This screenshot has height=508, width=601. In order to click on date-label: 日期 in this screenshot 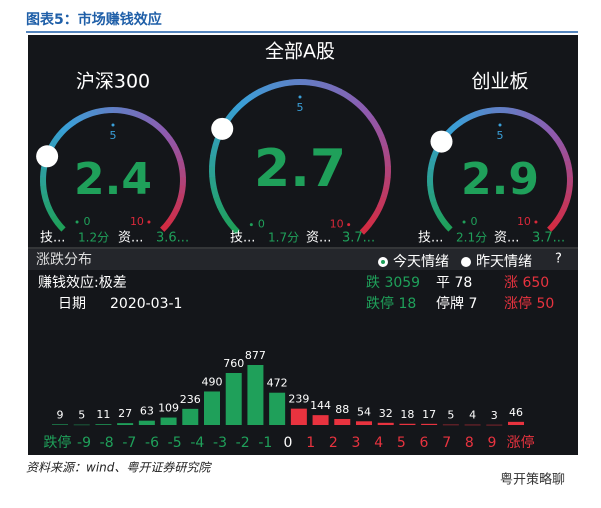, I will do `click(72, 304)`.